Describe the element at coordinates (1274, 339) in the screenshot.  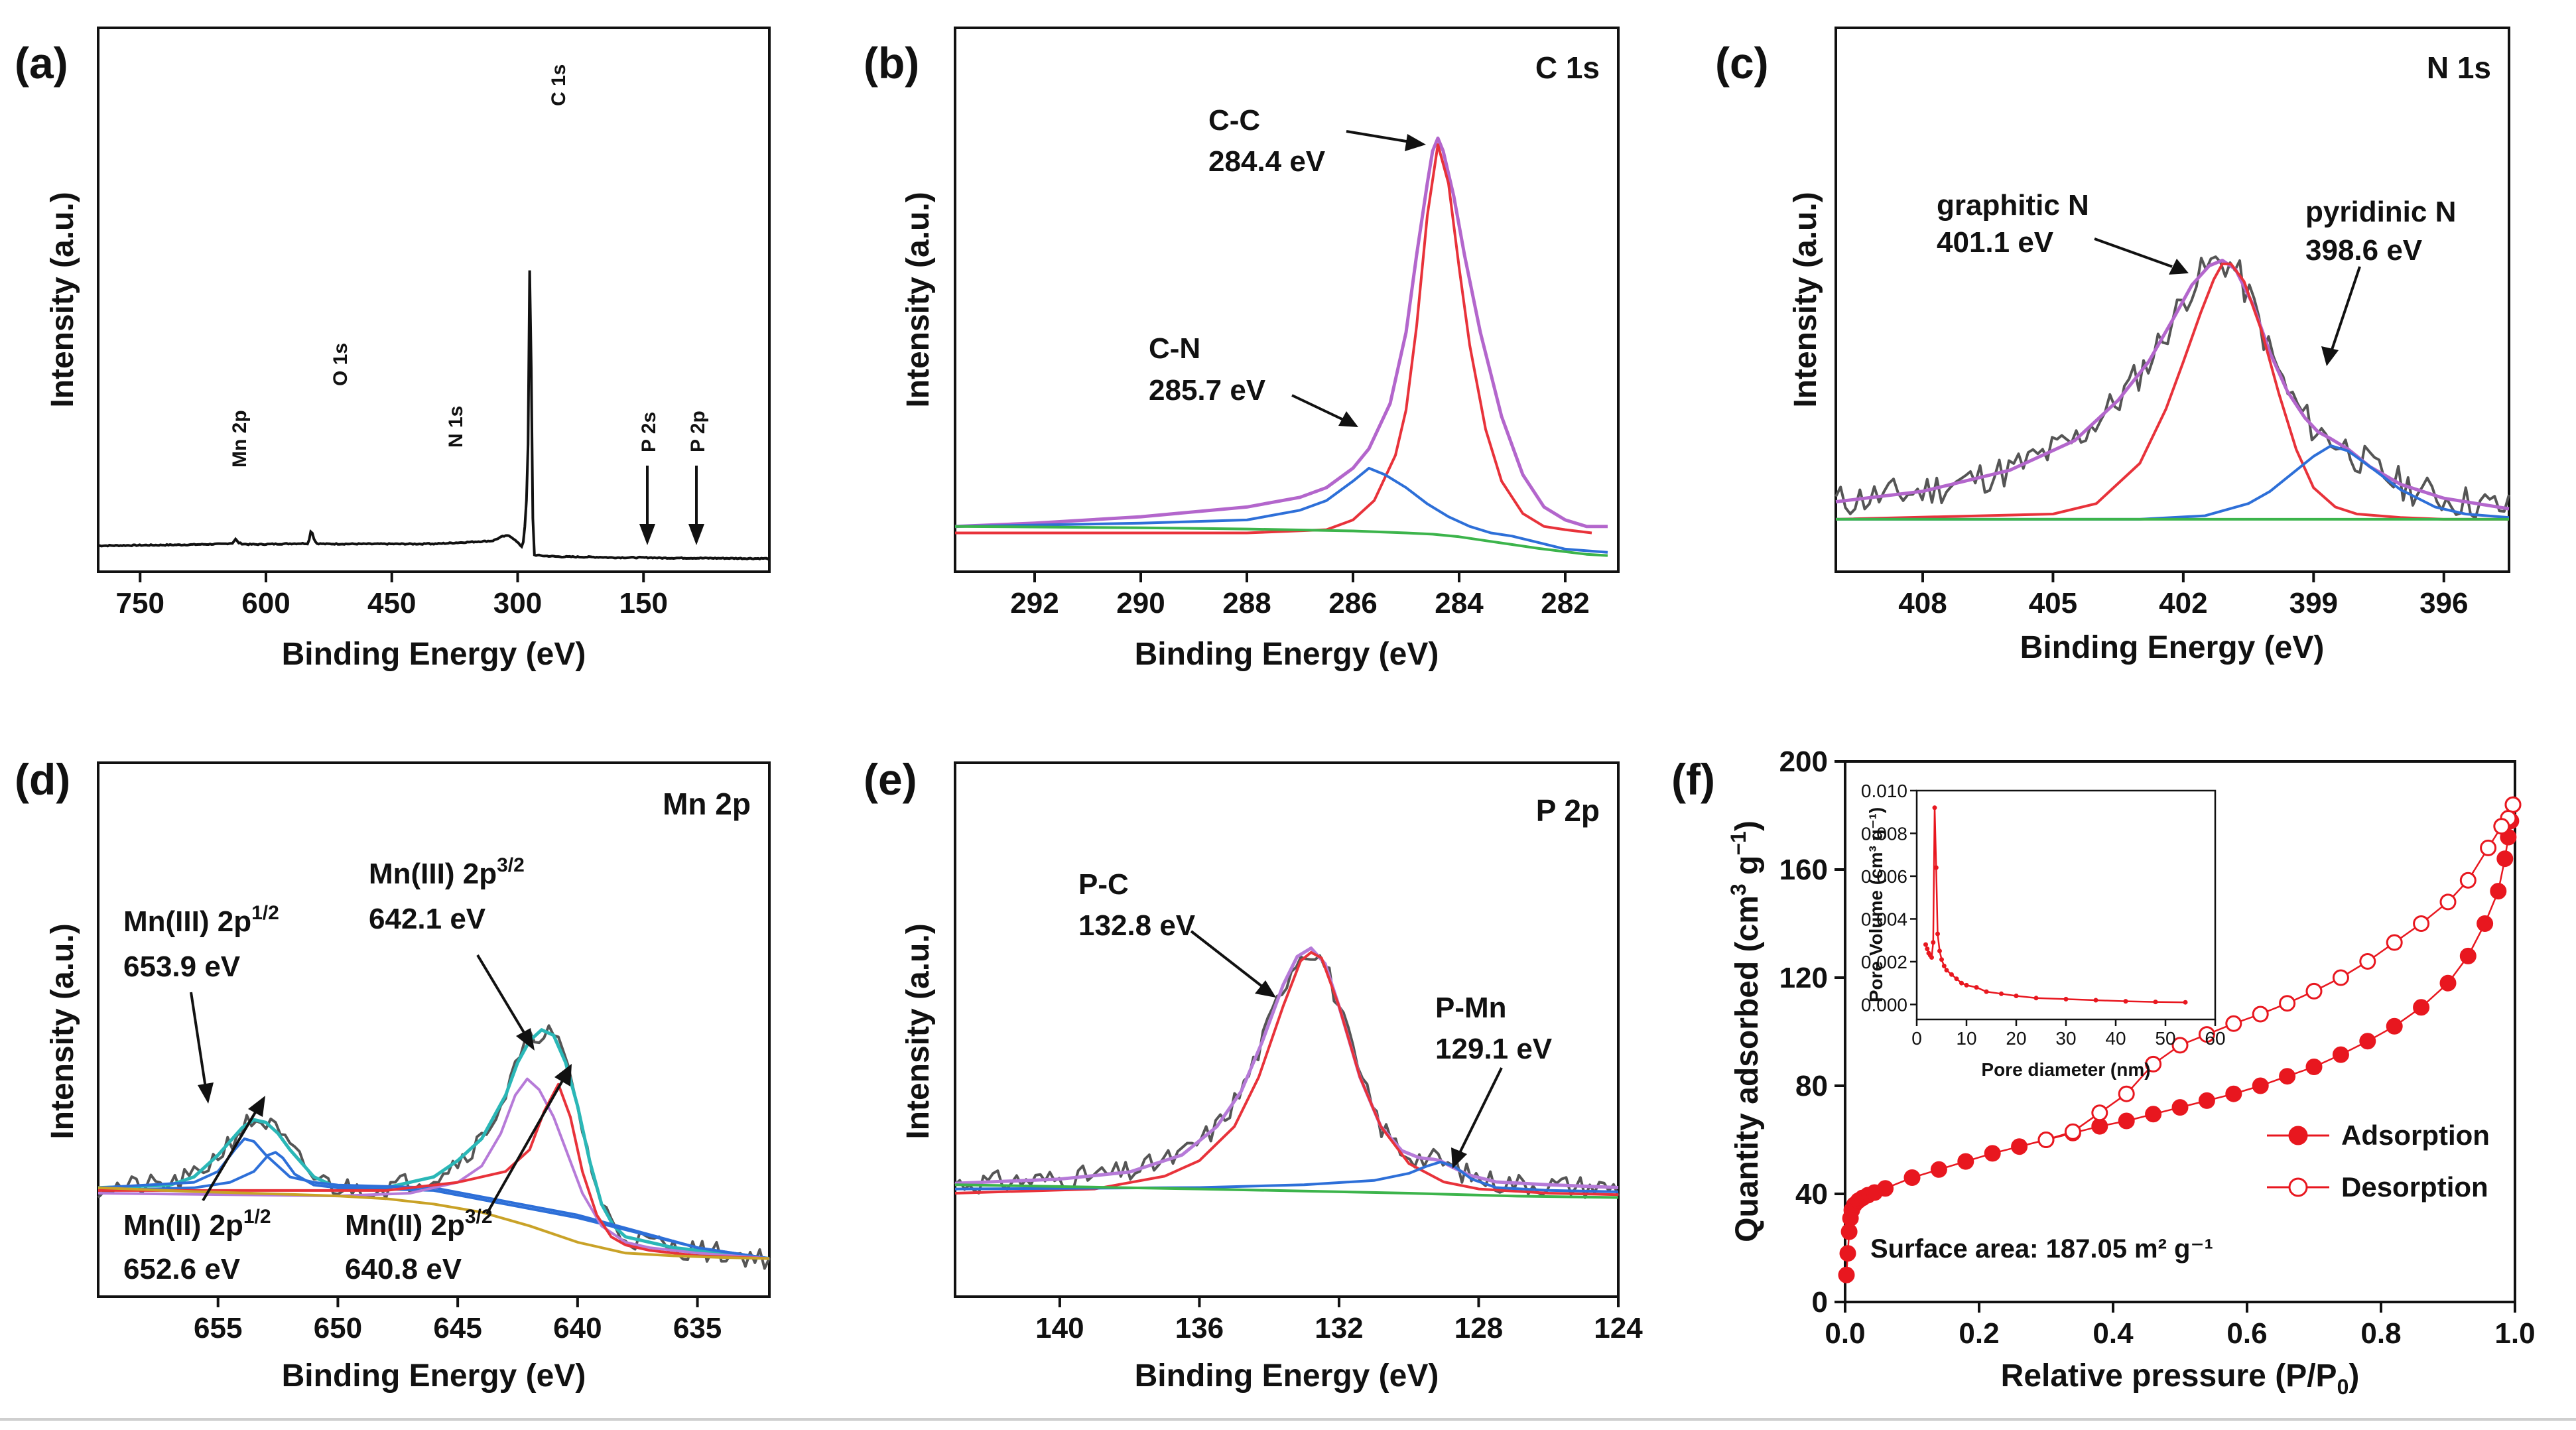
I see `b-series-c-c` at that location.